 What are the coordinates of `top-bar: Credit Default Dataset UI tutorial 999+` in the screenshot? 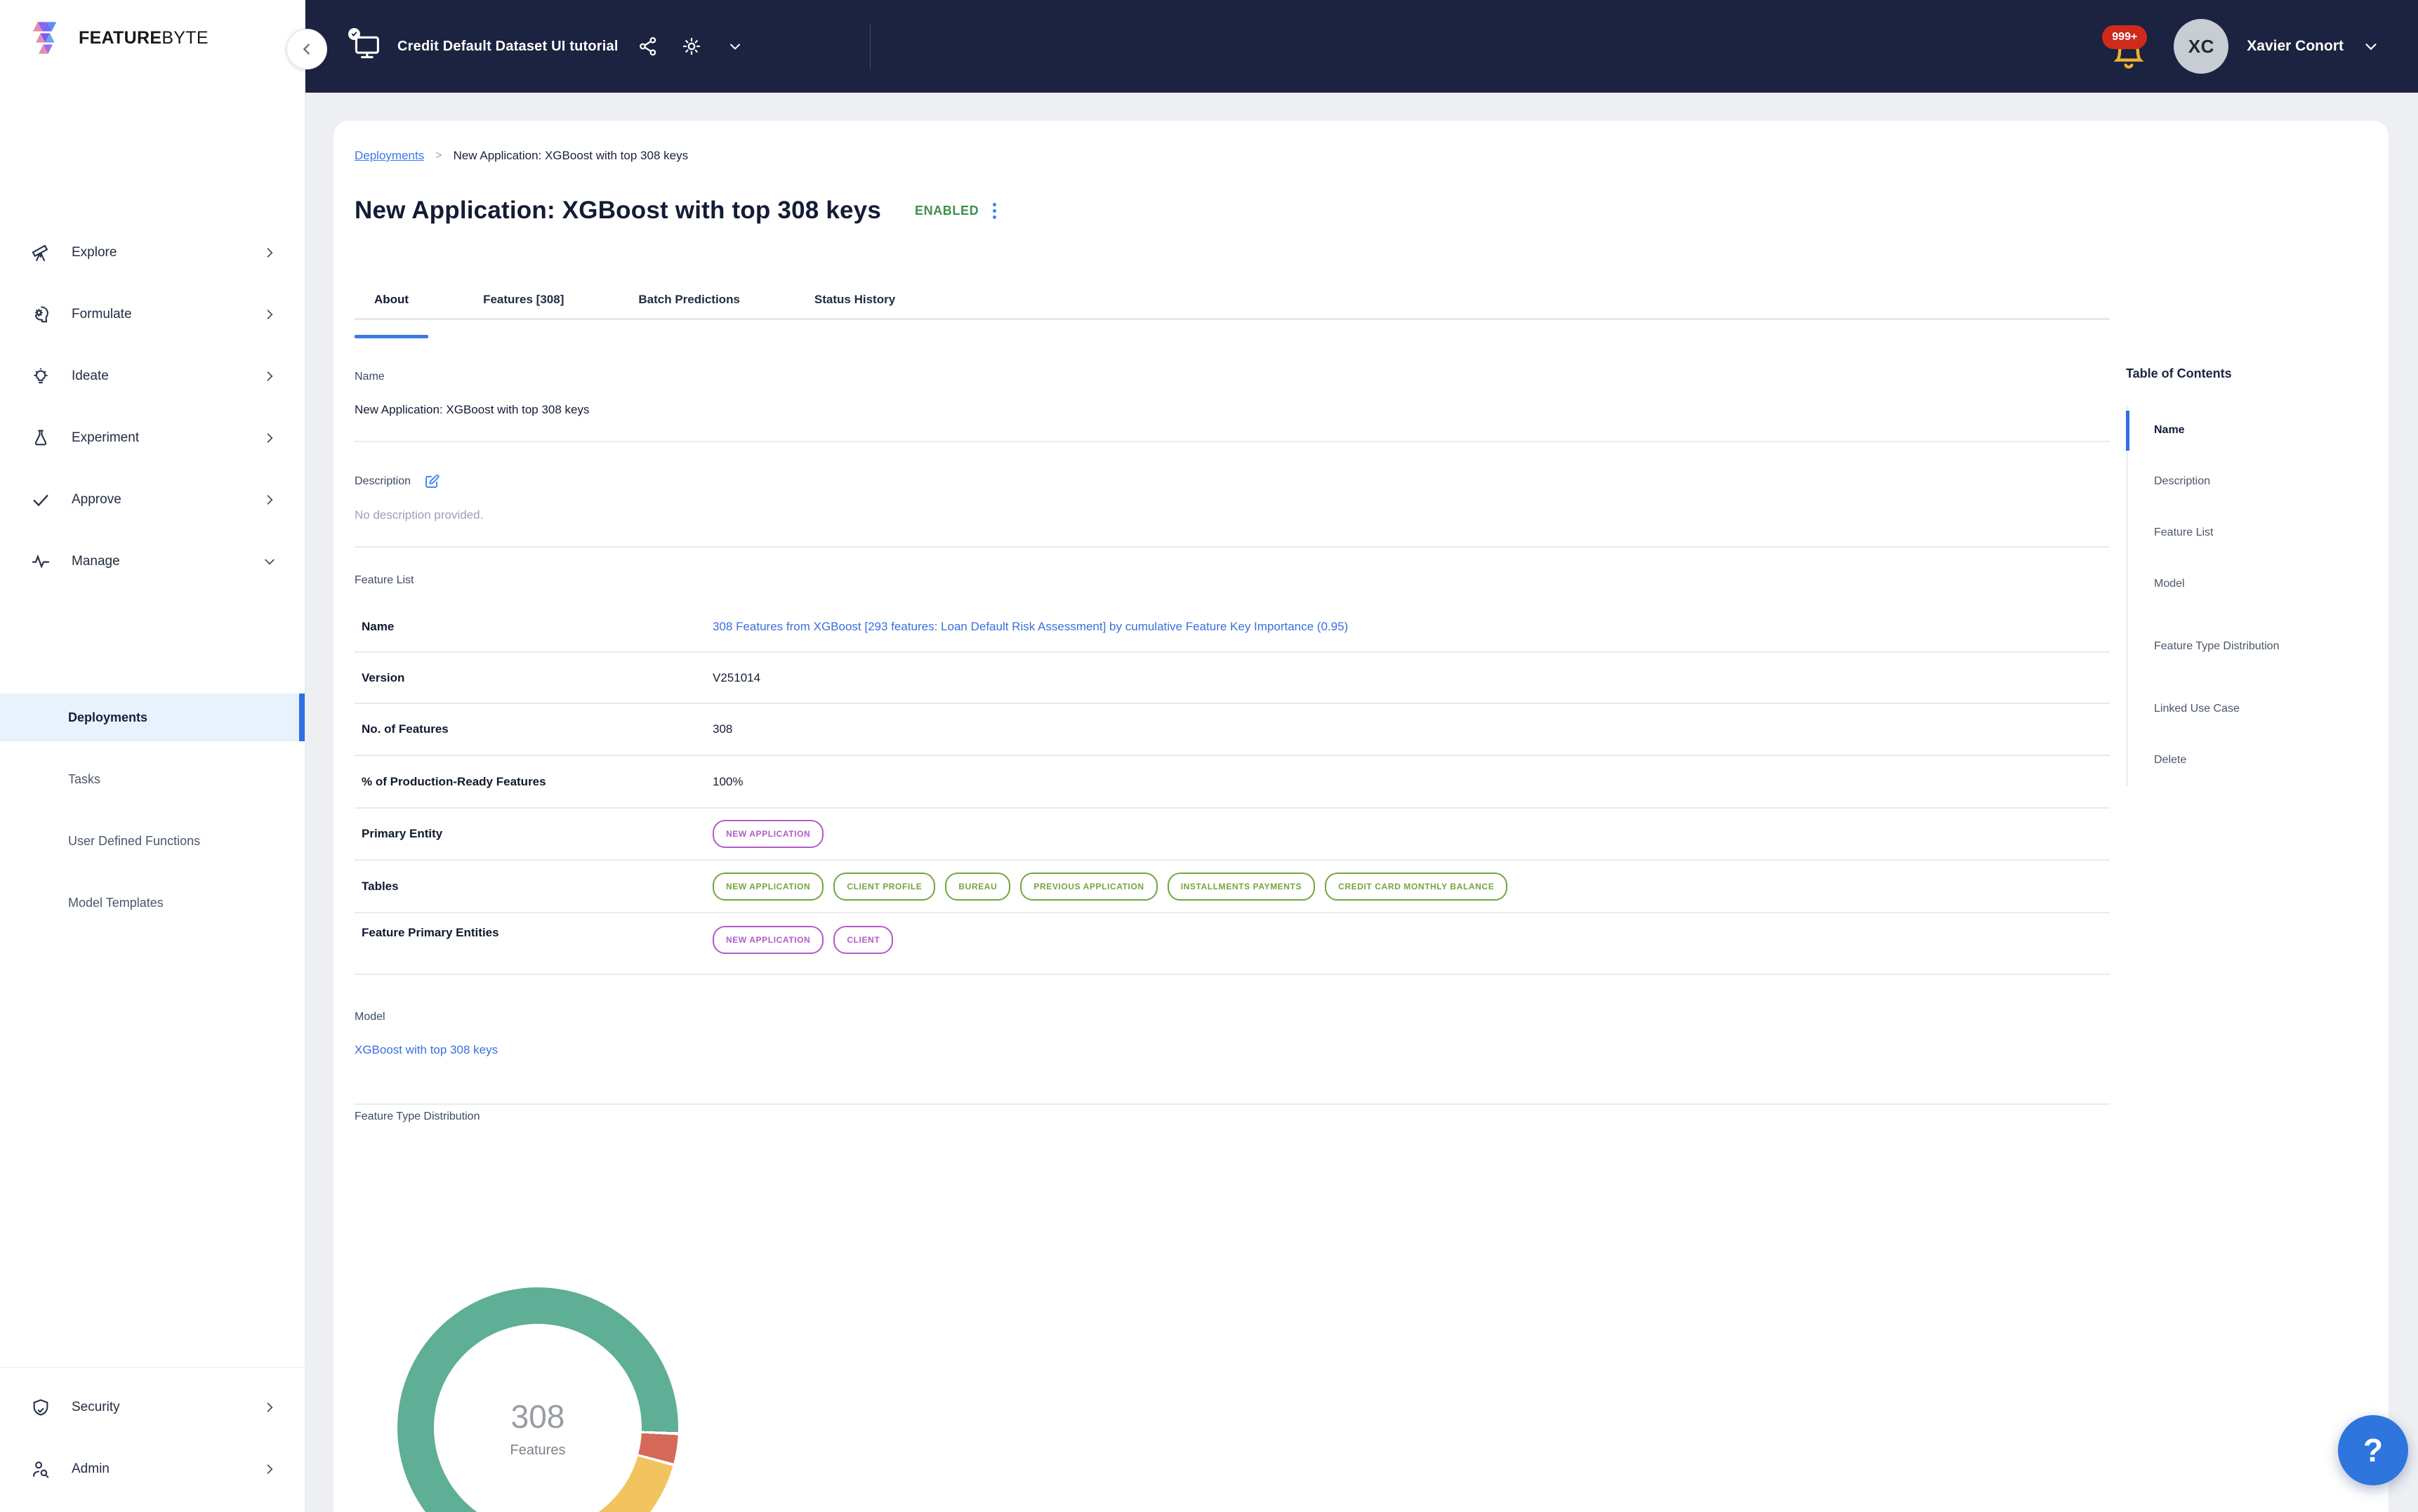 It's located at (1361, 46).